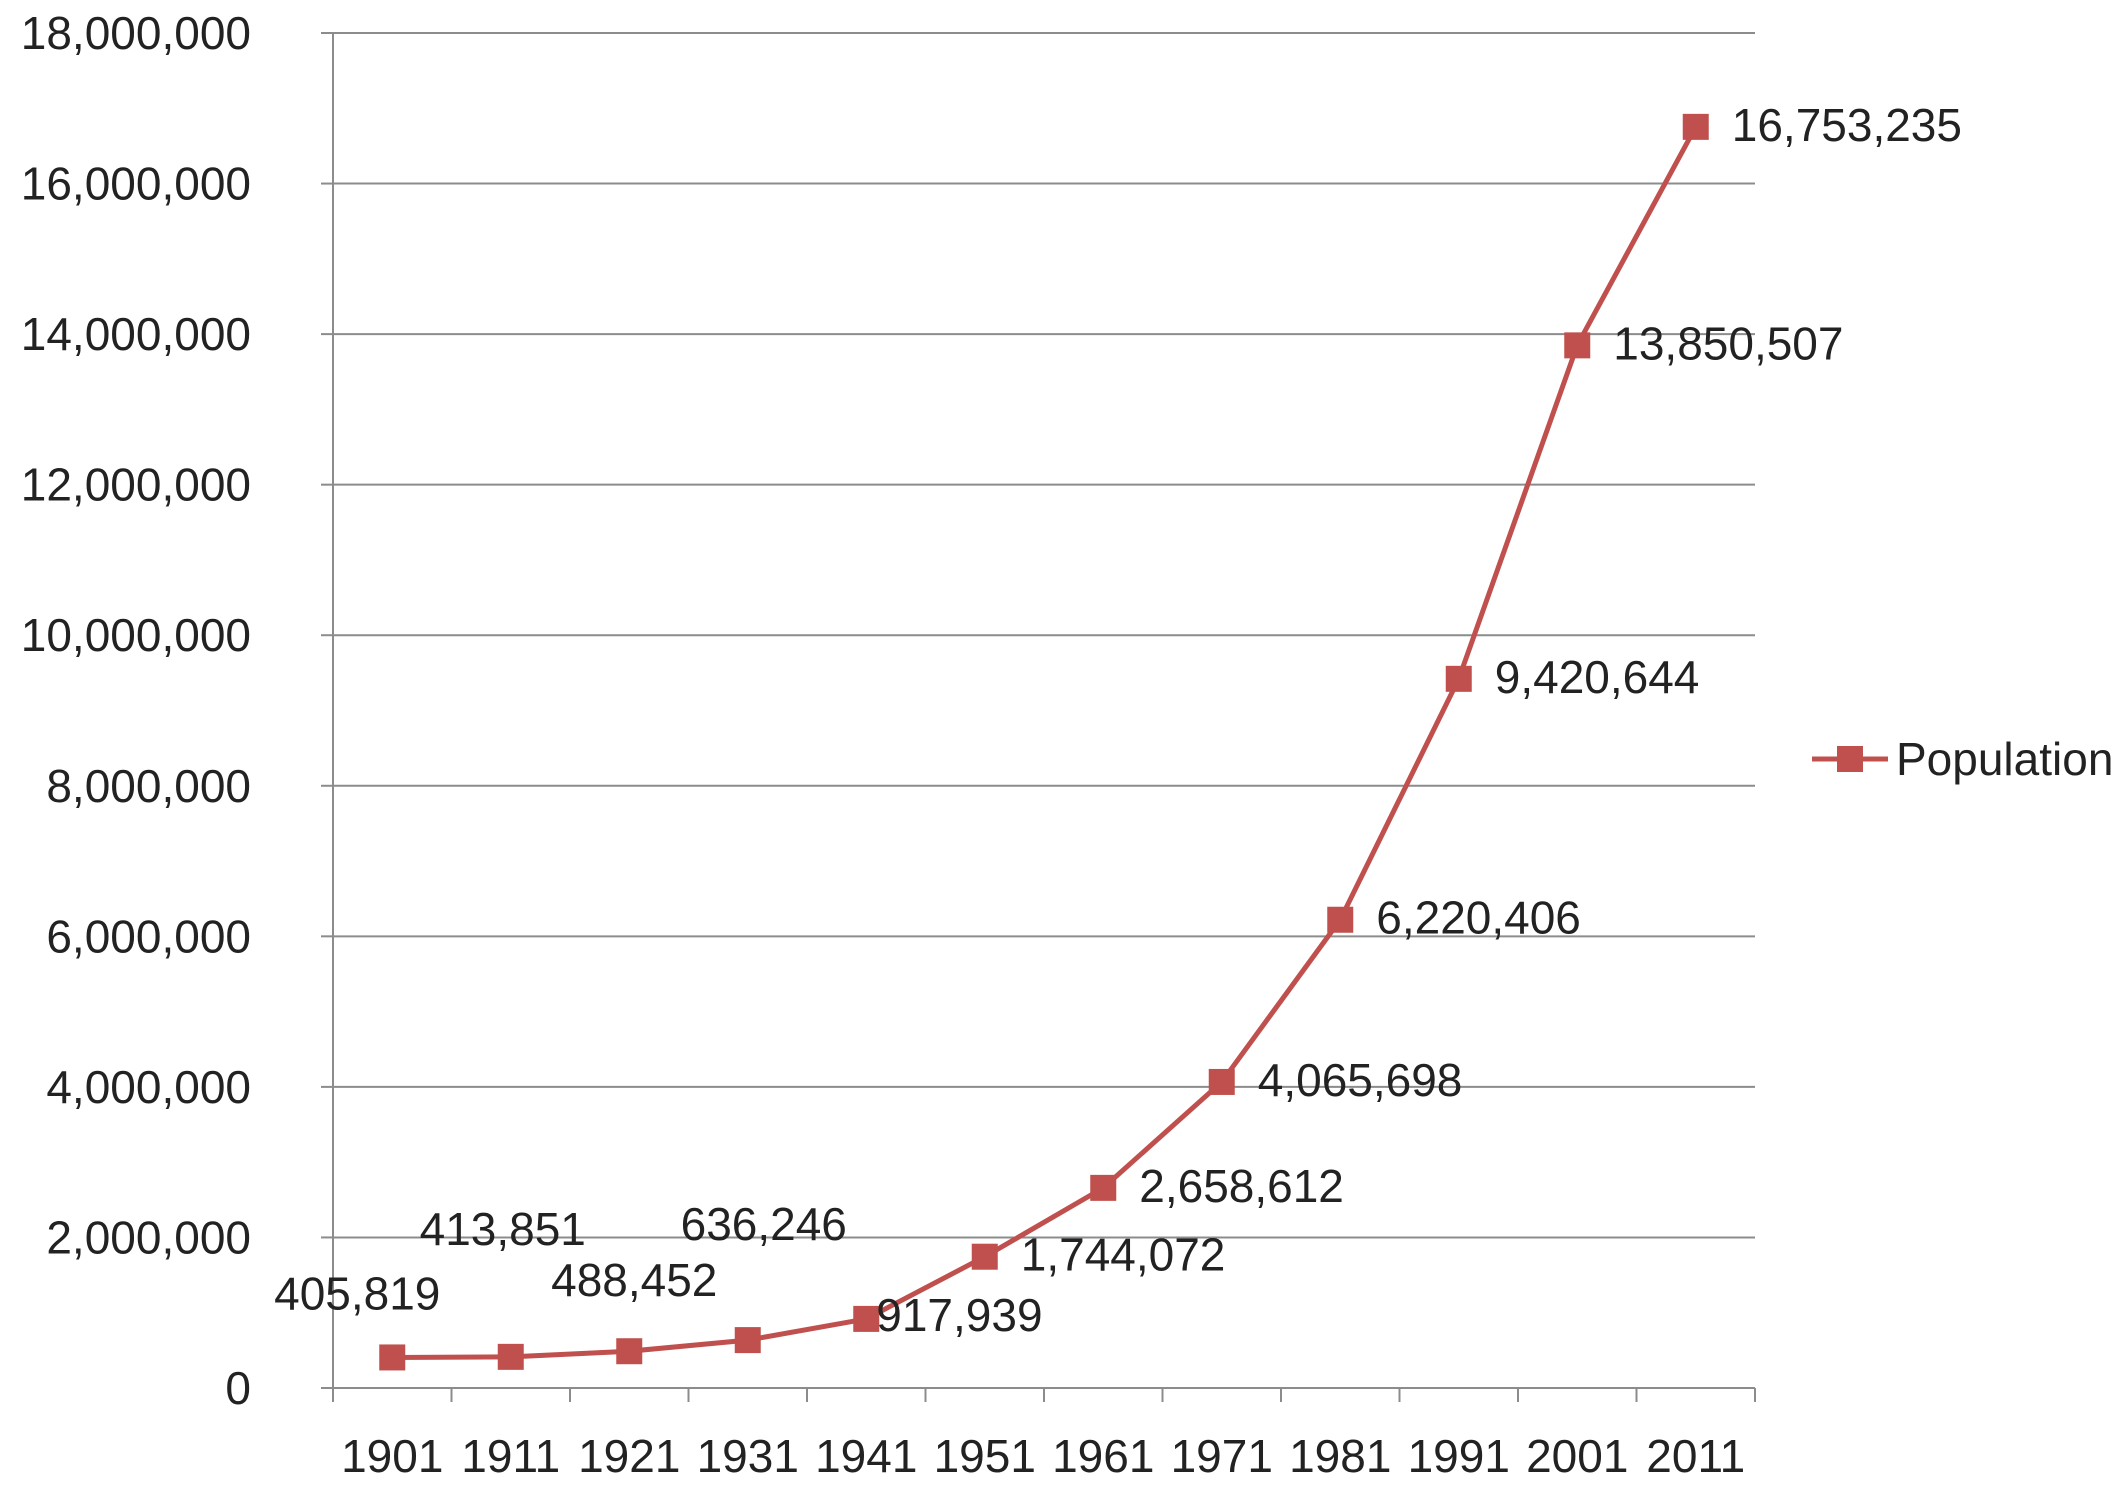 The width and height of the screenshot is (2123, 1487). I want to click on legend-label: Population, so click(2004, 759).